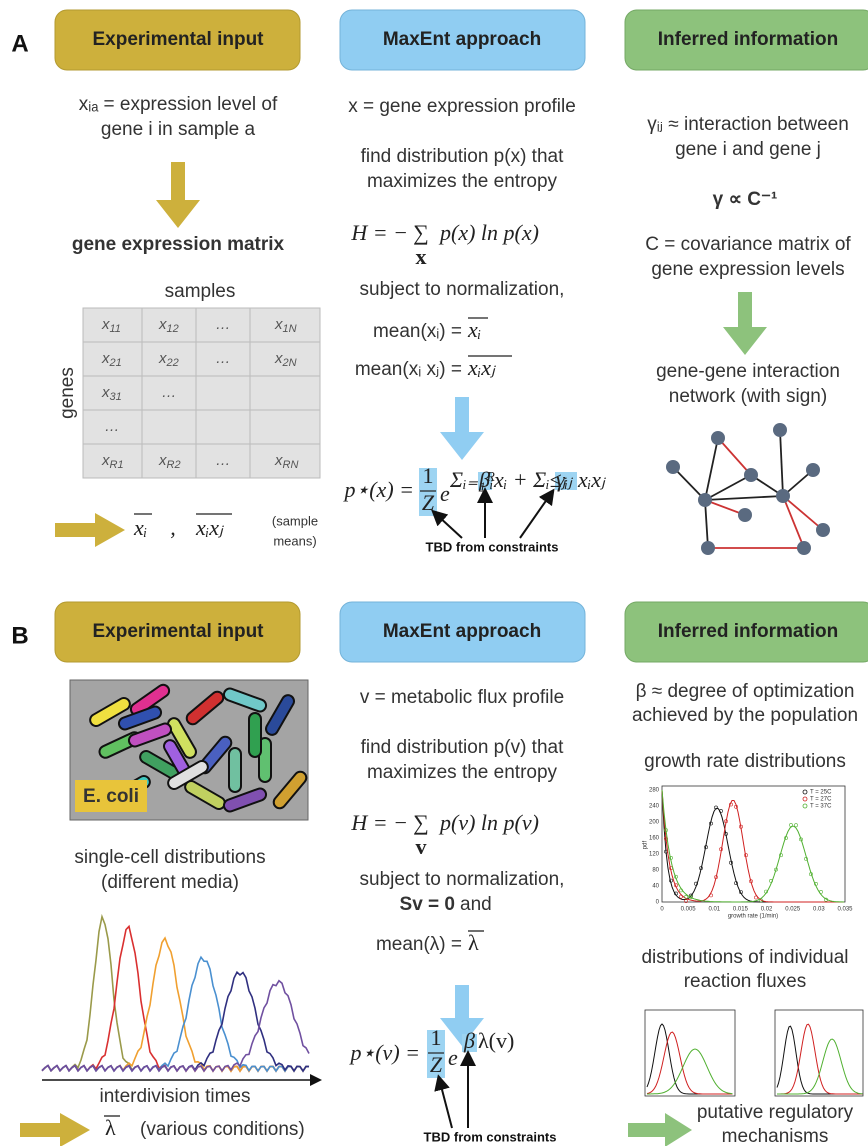  Describe the element at coordinates (421, 822) in the screenshot. I see `formula: ∑` at that location.